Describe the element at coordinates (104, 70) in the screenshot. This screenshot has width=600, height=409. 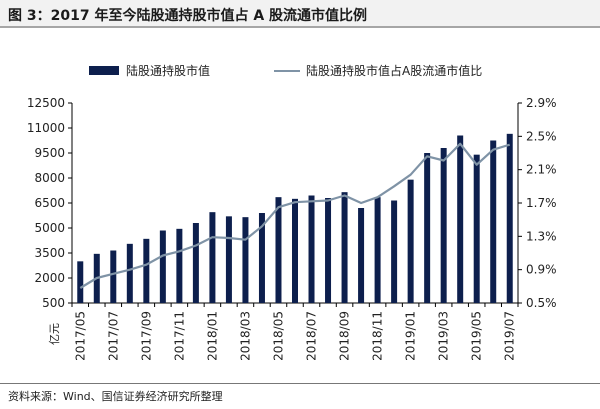
I see `legend-bar-swatch` at that location.